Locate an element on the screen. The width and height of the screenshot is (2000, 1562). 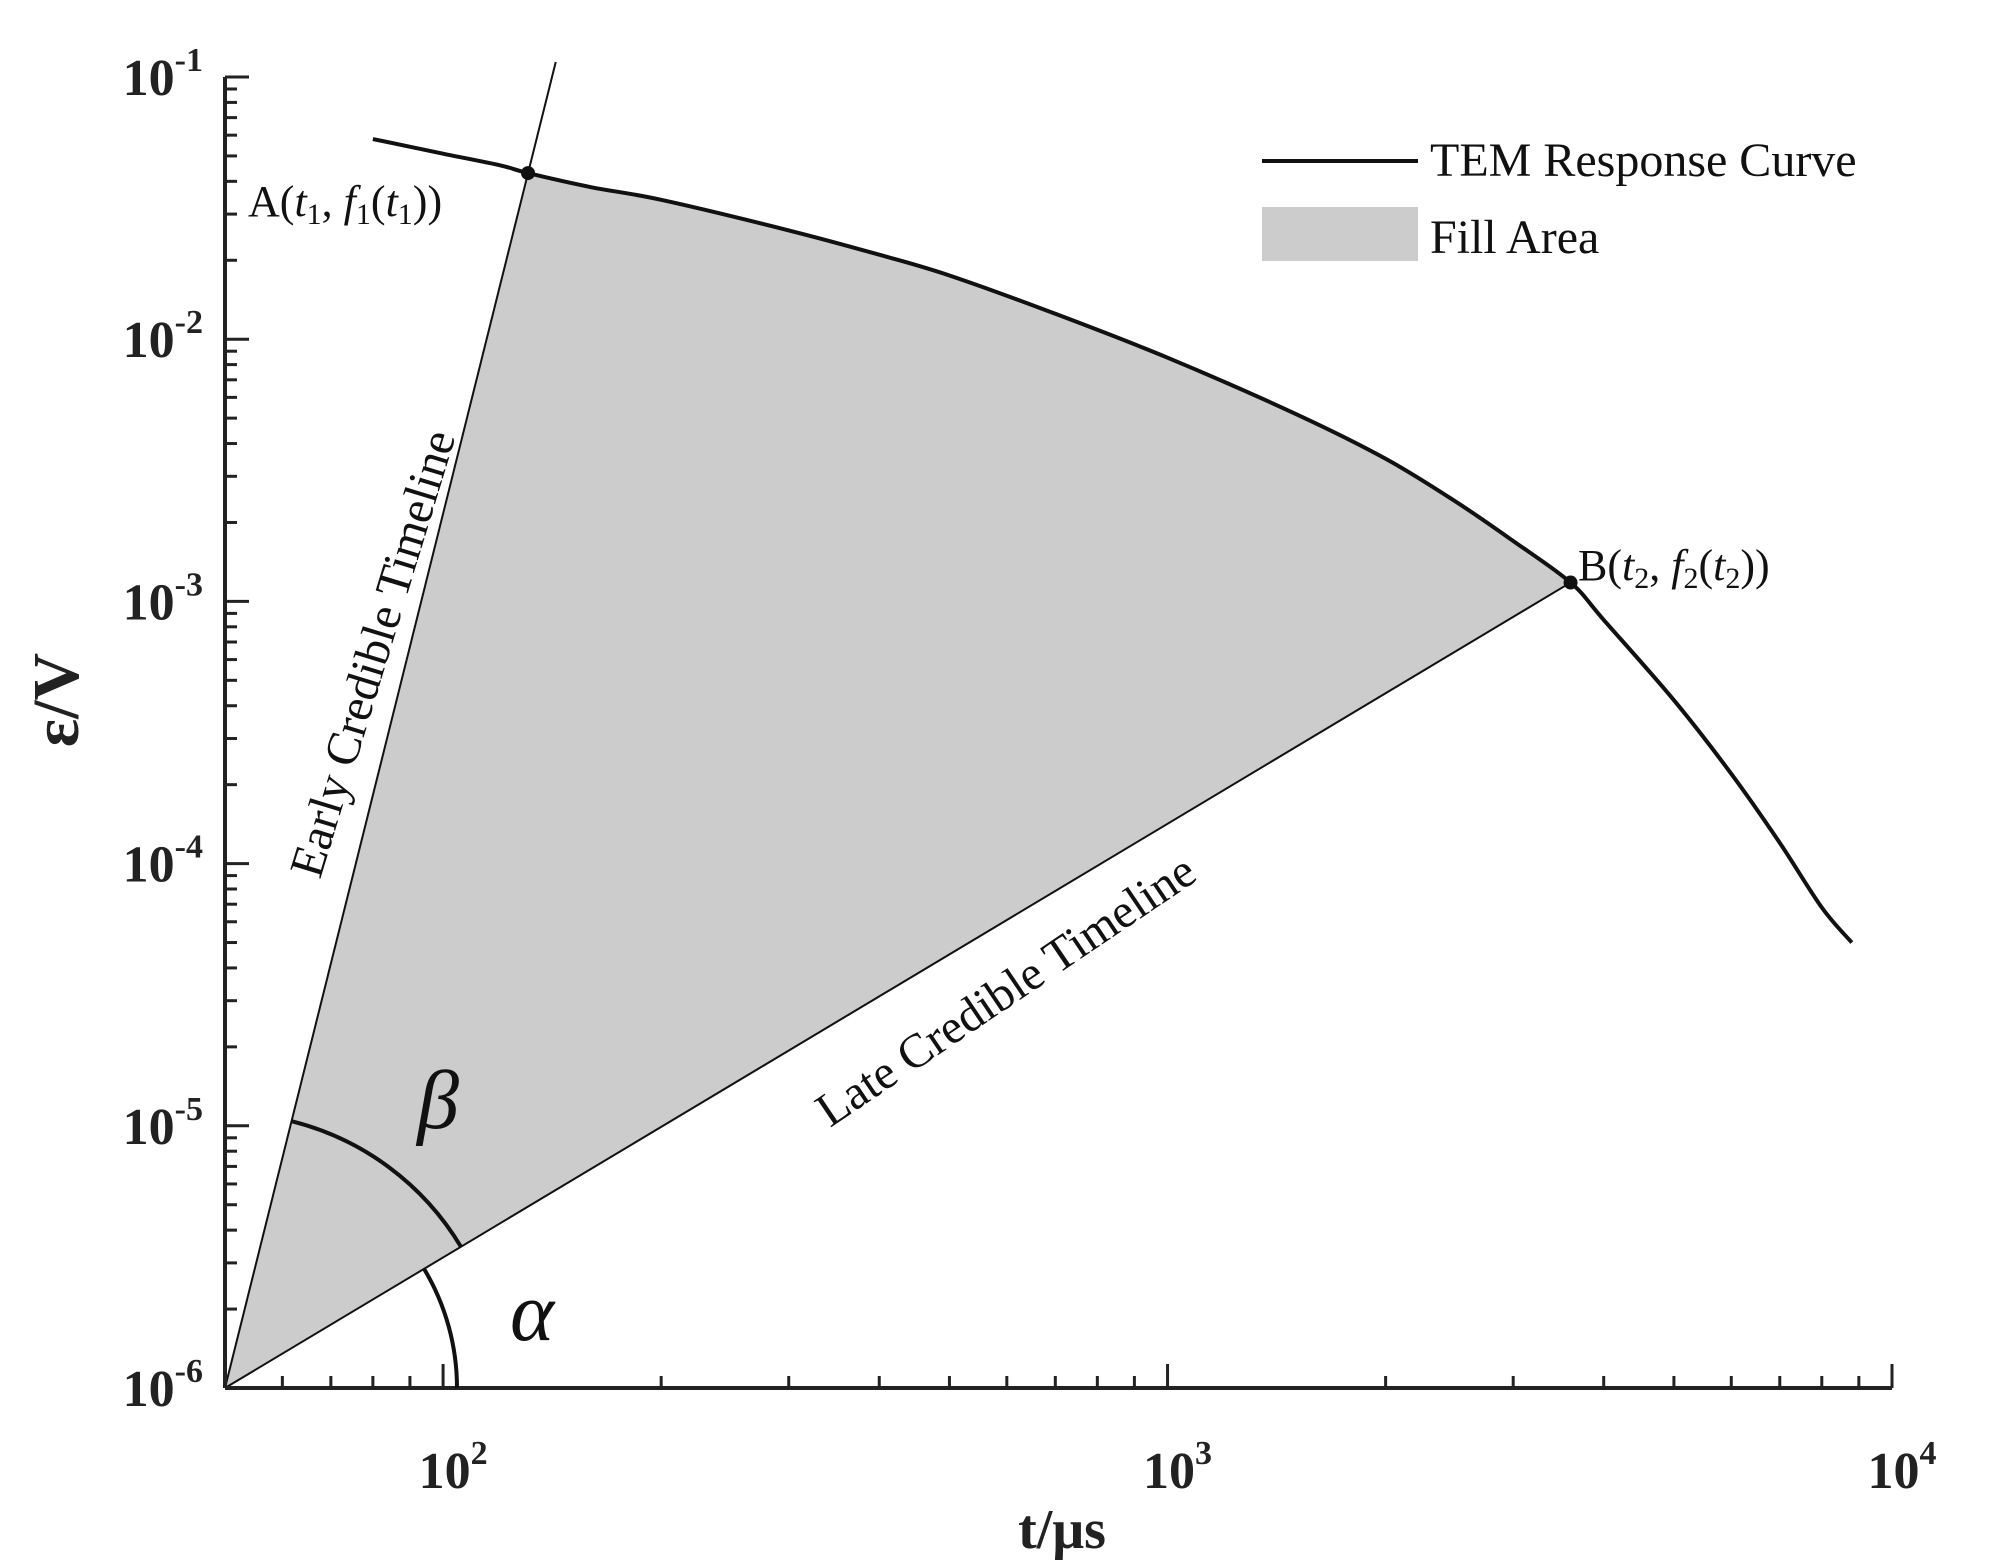
point-a is located at coordinates (528, 173).